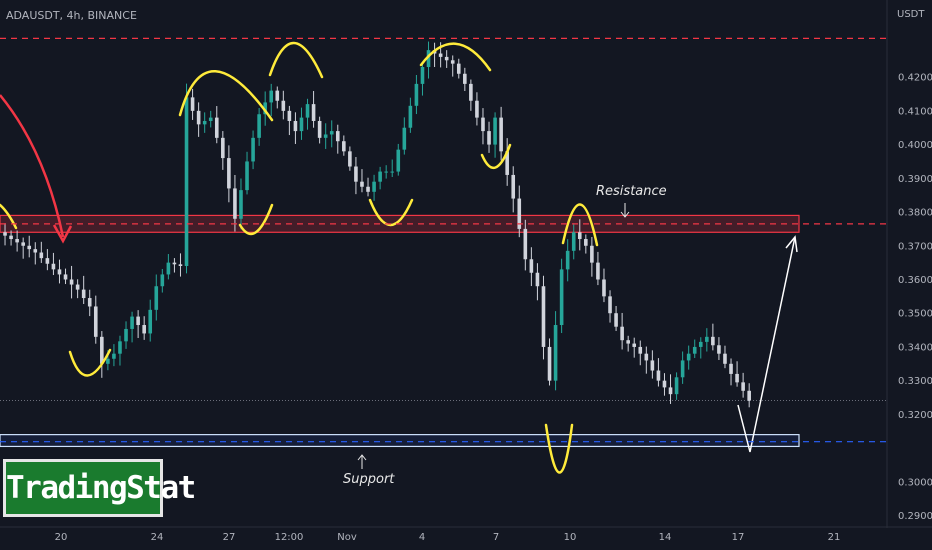  Describe the element at coordinates (400, 441) in the screenshot. I see `support-zone` at that location.